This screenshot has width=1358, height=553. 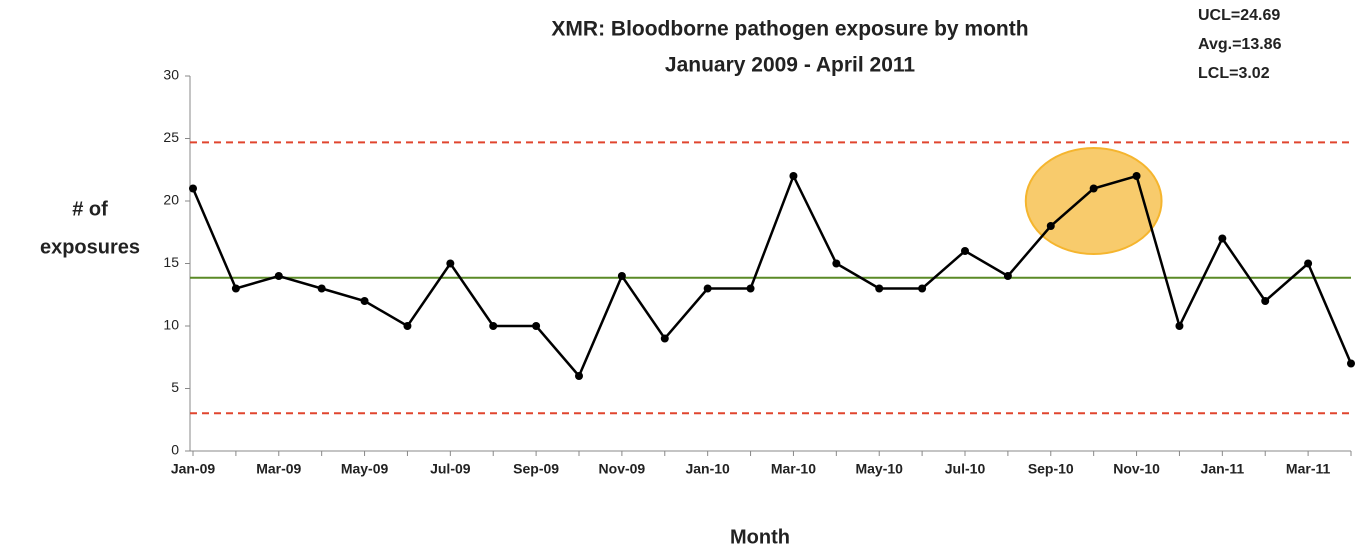 What do you see at coordinates (171, 325) in the screenshot?
I see `y-tick-label: 10` at bounding box center [171, 325].